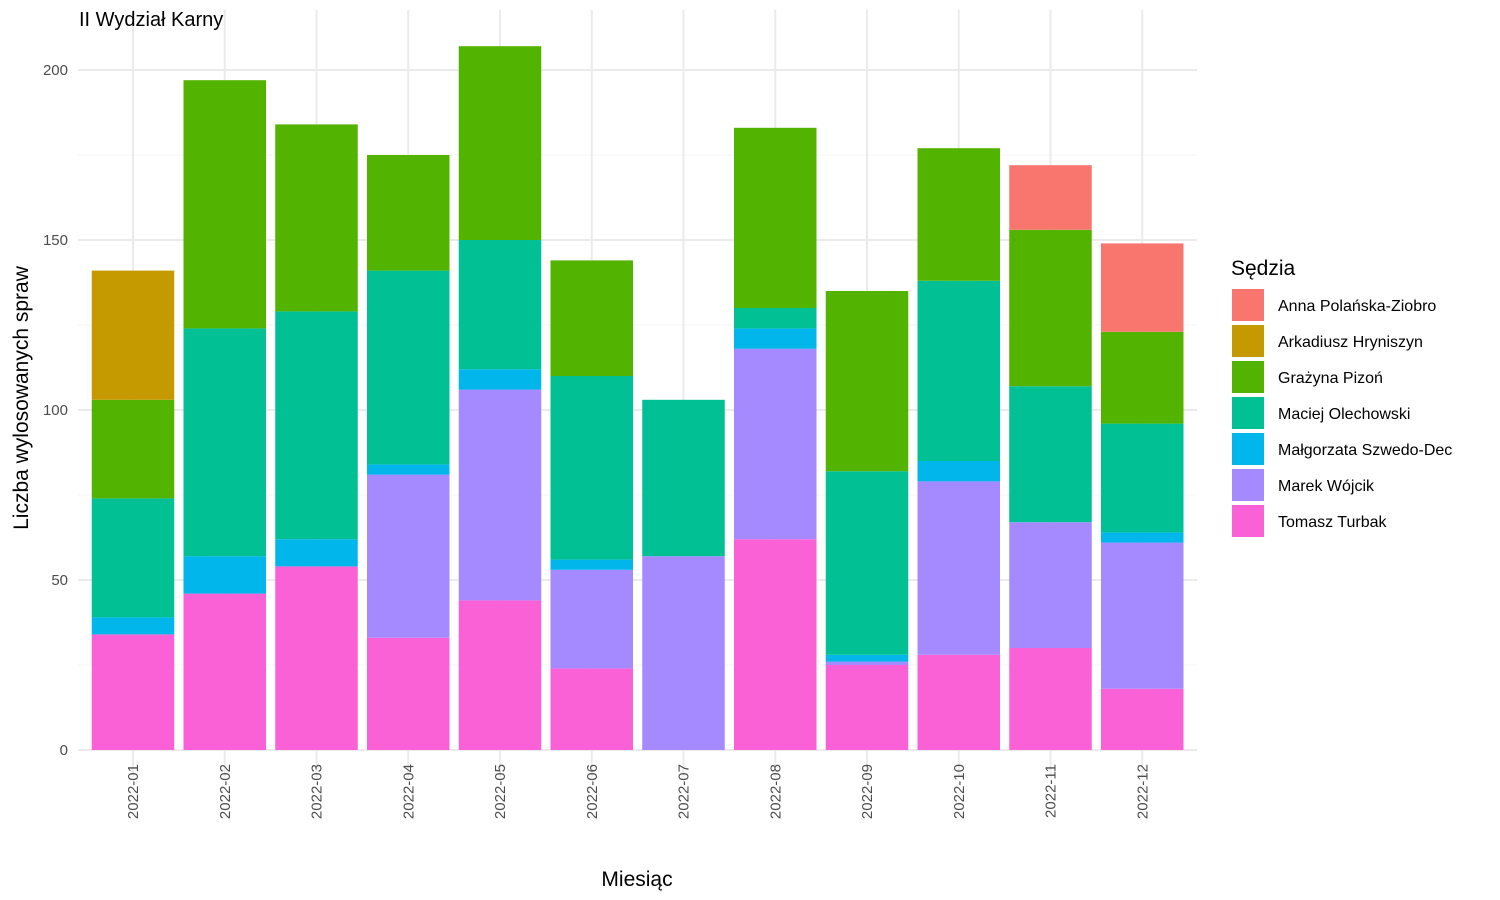 This screenshot has width=1500, height=900. Describe the element at coordinates (408, 791) in the screenshot. I see `x-tick-label: 2022-04` at that location.